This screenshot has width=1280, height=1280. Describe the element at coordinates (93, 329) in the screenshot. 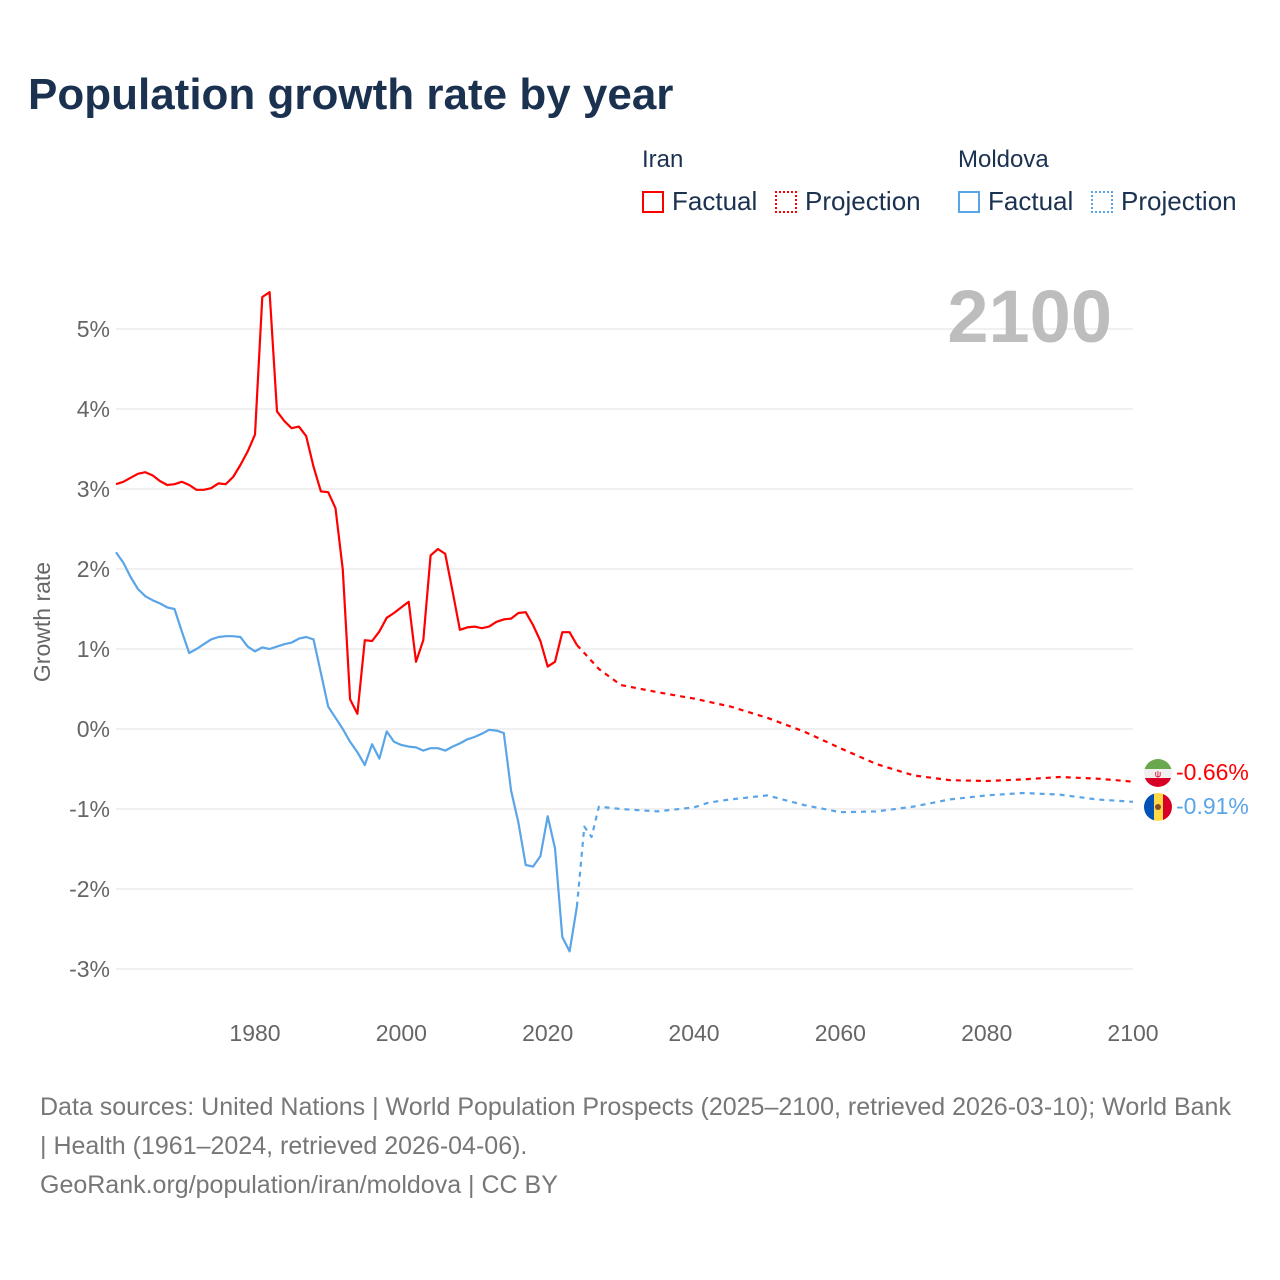

I see `y-tick-label: 5%` at that location.